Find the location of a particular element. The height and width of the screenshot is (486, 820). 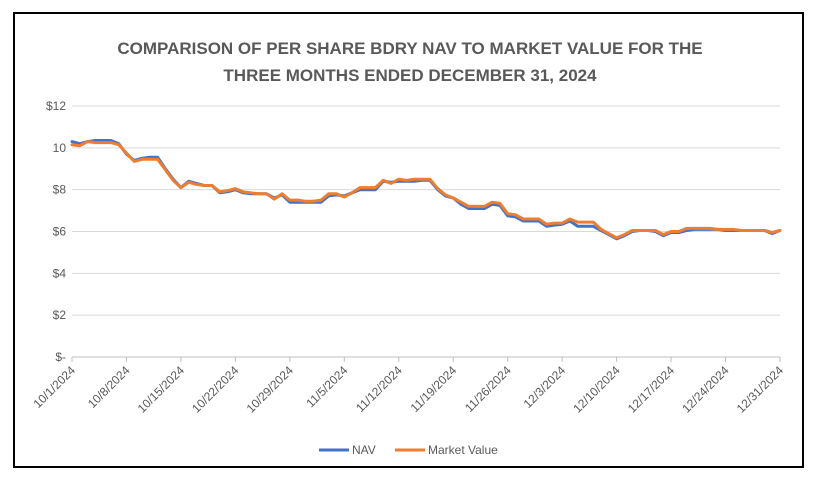

x-tick-label: 10/1/2024 is located at coordinates (54, 387).